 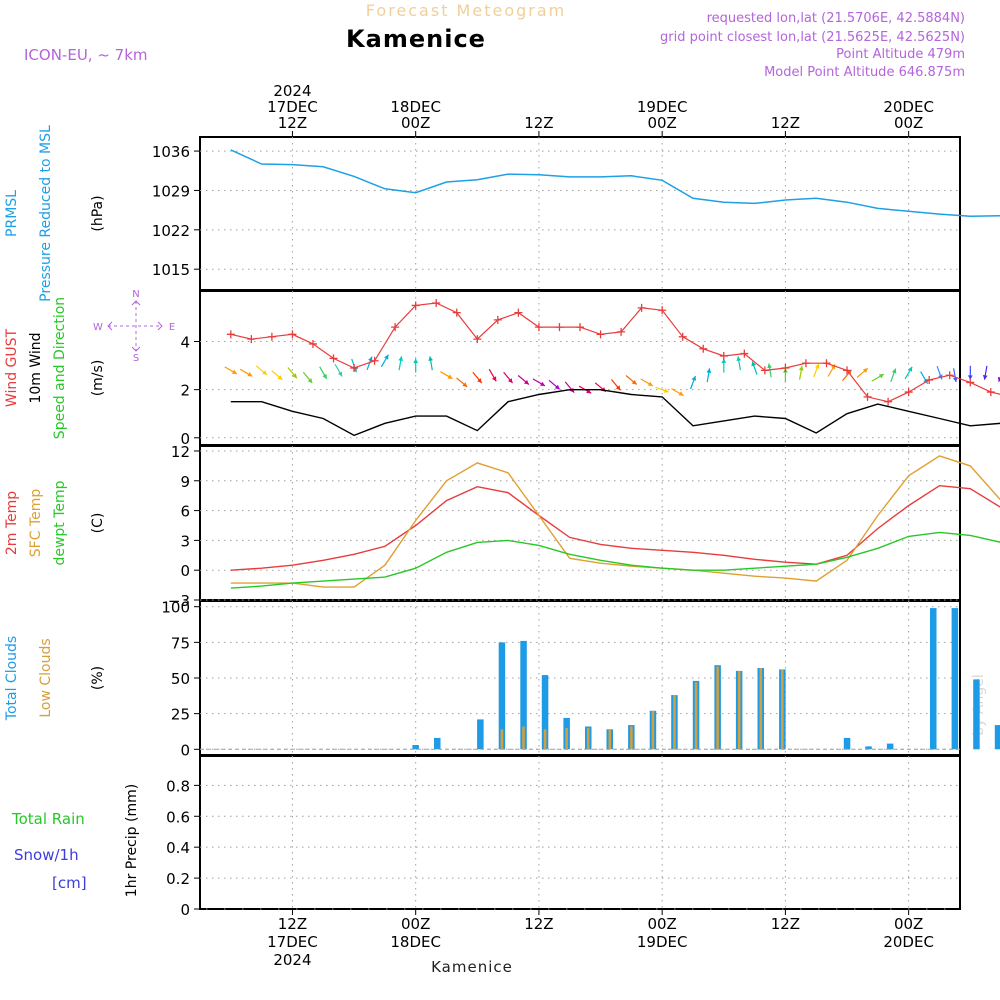 I want to click on panel-label: dewpt Temp, so click(x=60, y=522).